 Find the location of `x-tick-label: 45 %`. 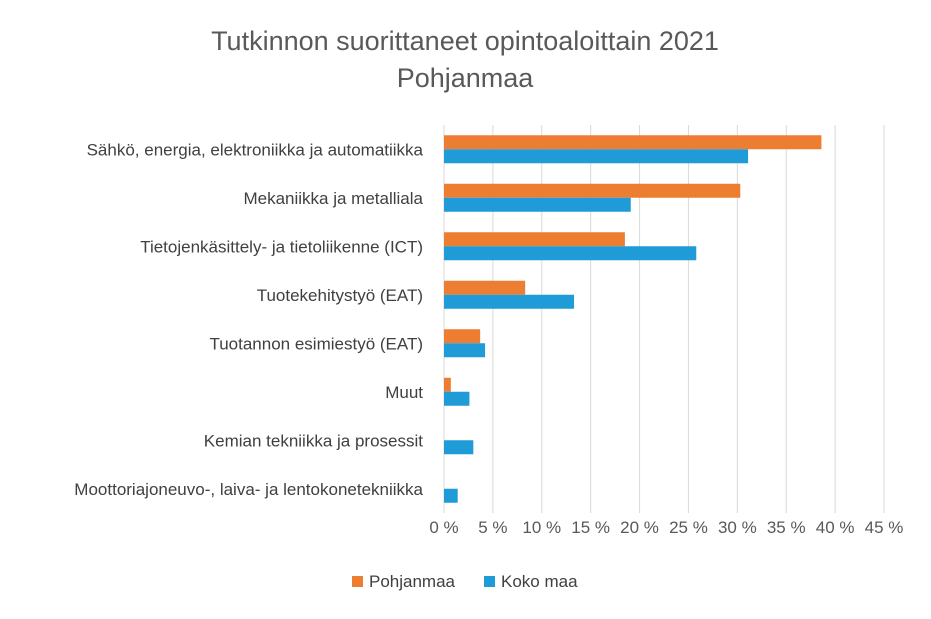

x-tick-label: 45 % is located at coordinates (884, 527).